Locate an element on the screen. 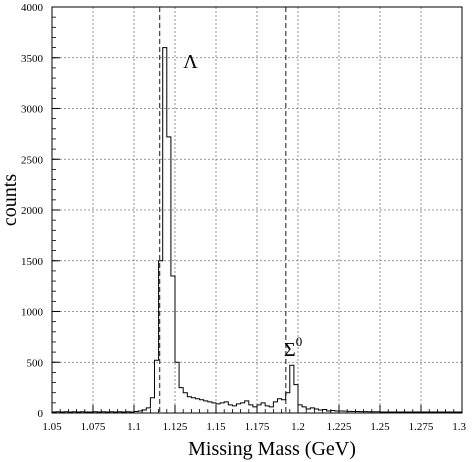  x-tick-label: 1.125 is located at coordinates (175, 427).